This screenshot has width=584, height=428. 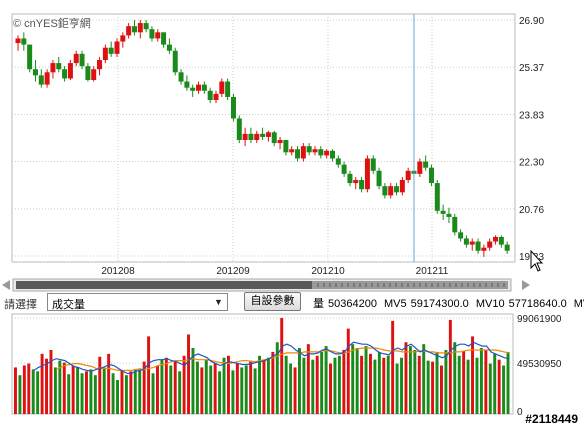 I want to click on price-y-tick-label: 26.90, so click(x=531, y=21).